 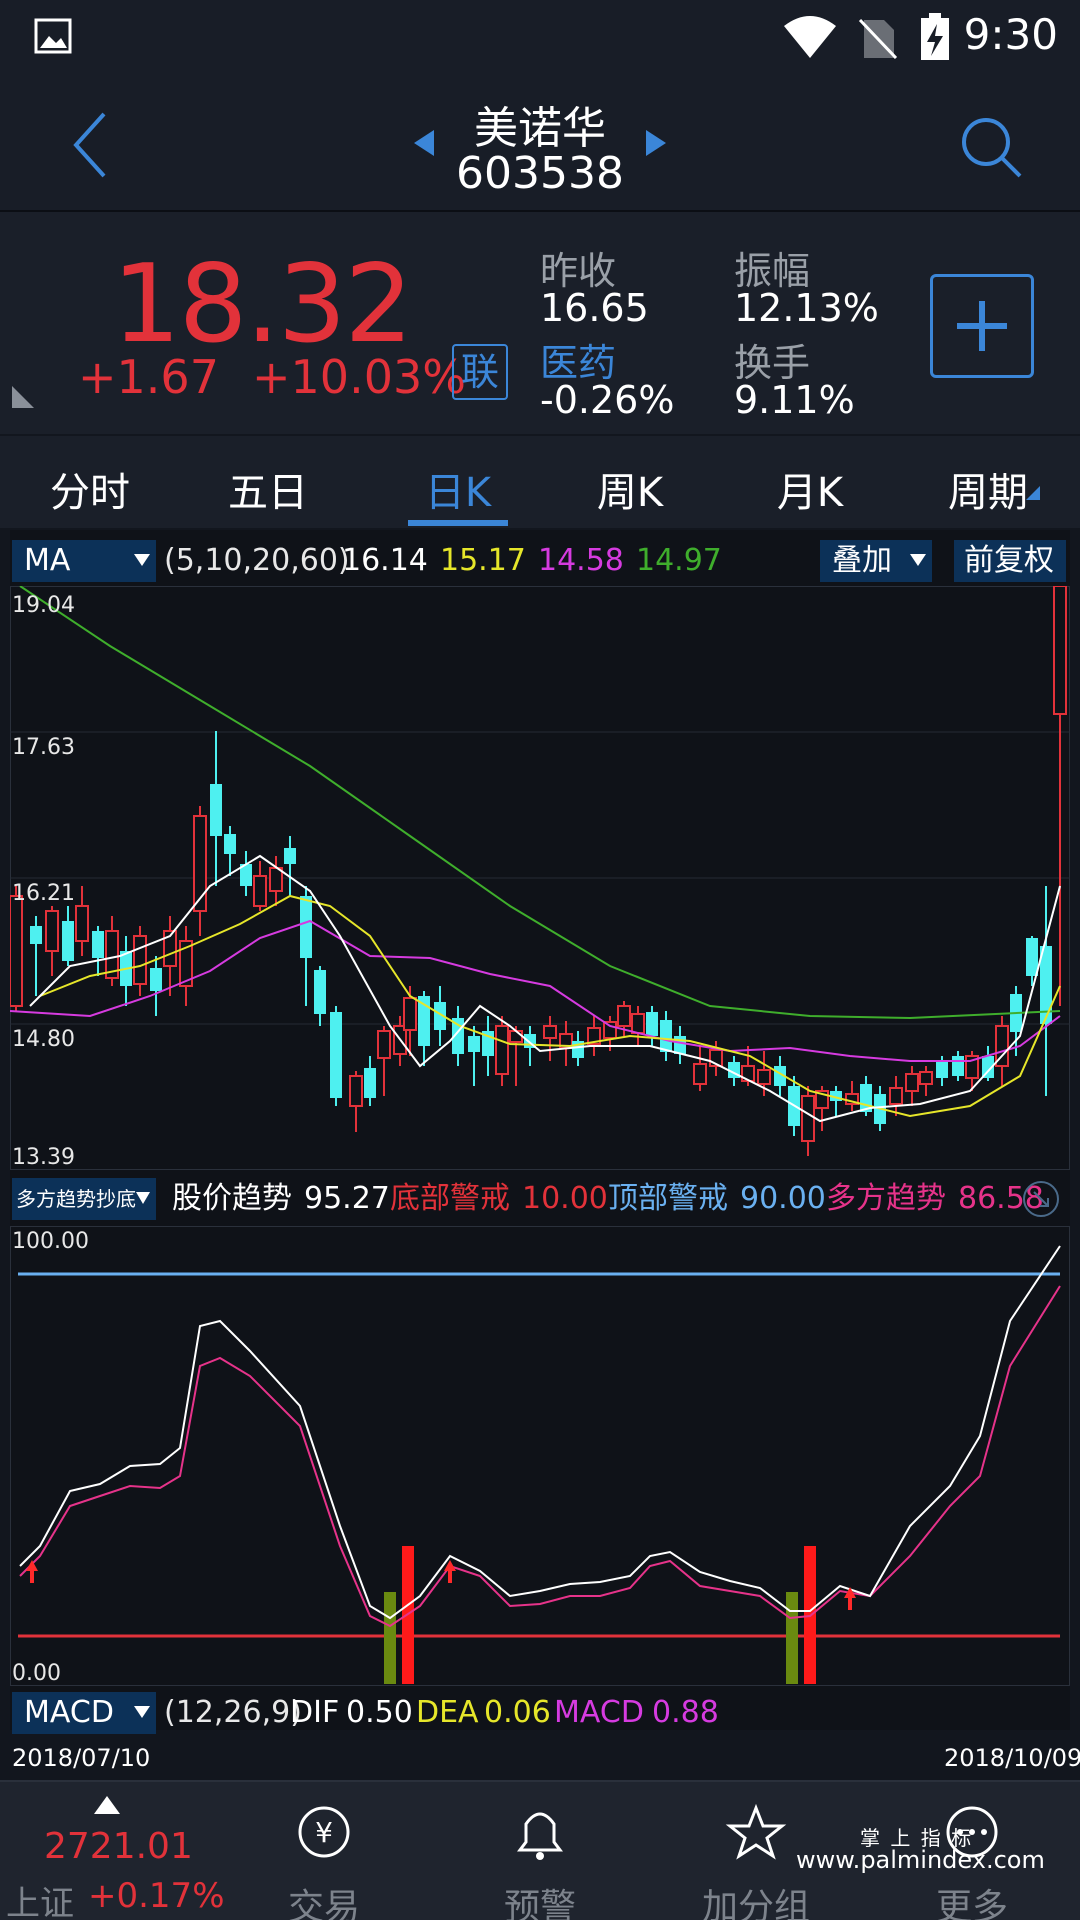 I want to click on macd-params: (12,26,9), so click(x=233, y=1712).